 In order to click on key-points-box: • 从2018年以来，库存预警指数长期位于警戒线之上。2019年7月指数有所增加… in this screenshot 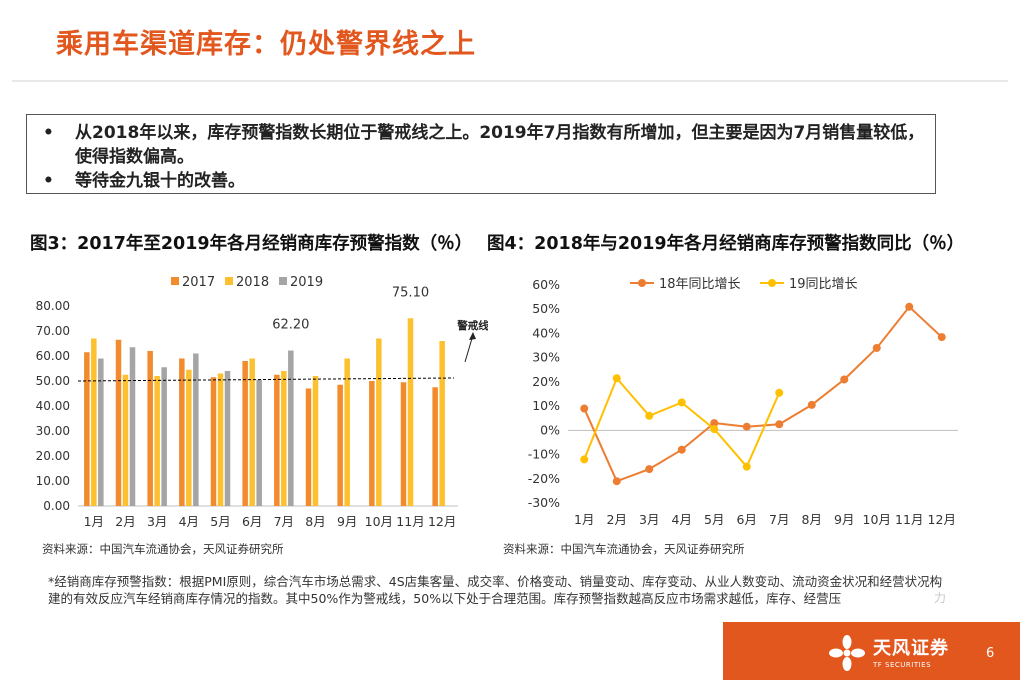, I will do `click(481, 154)`.